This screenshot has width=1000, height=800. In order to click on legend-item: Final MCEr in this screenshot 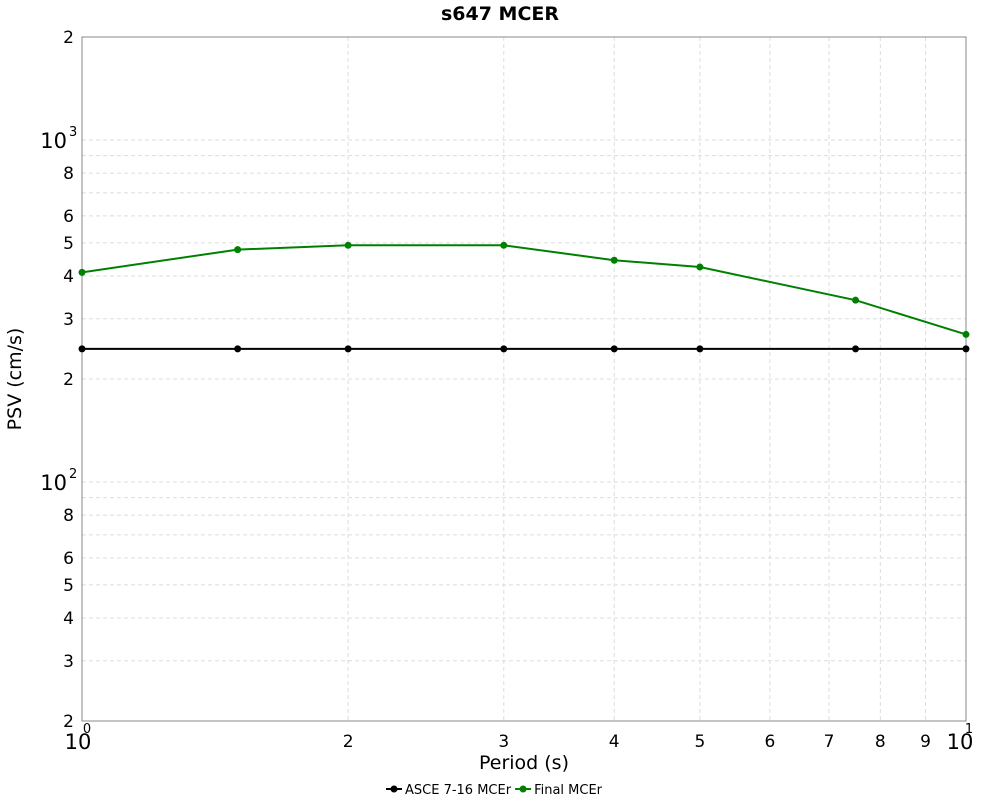, I will do `click(559, 790)`.